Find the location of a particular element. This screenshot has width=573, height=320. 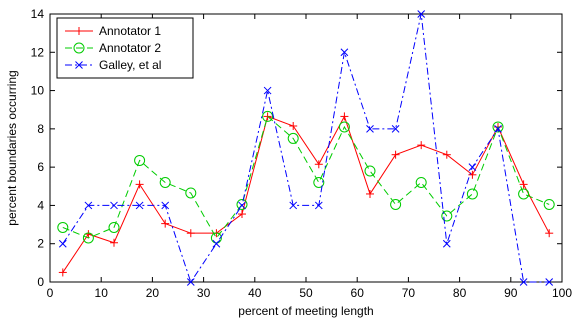

x-tick-label: 30 is located at coordinates (204, 293).